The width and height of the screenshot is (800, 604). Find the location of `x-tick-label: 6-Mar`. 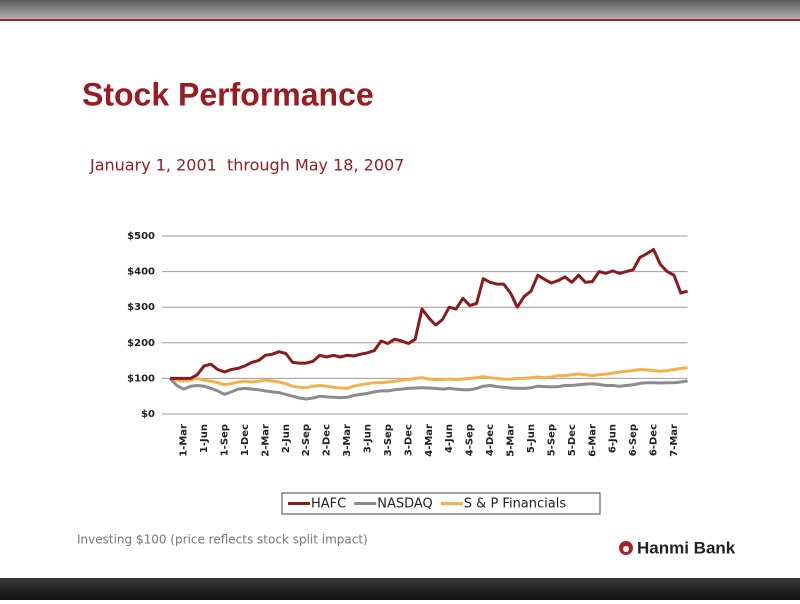

x-tick-label: 6-Mar is located at coordinates (592, 440).